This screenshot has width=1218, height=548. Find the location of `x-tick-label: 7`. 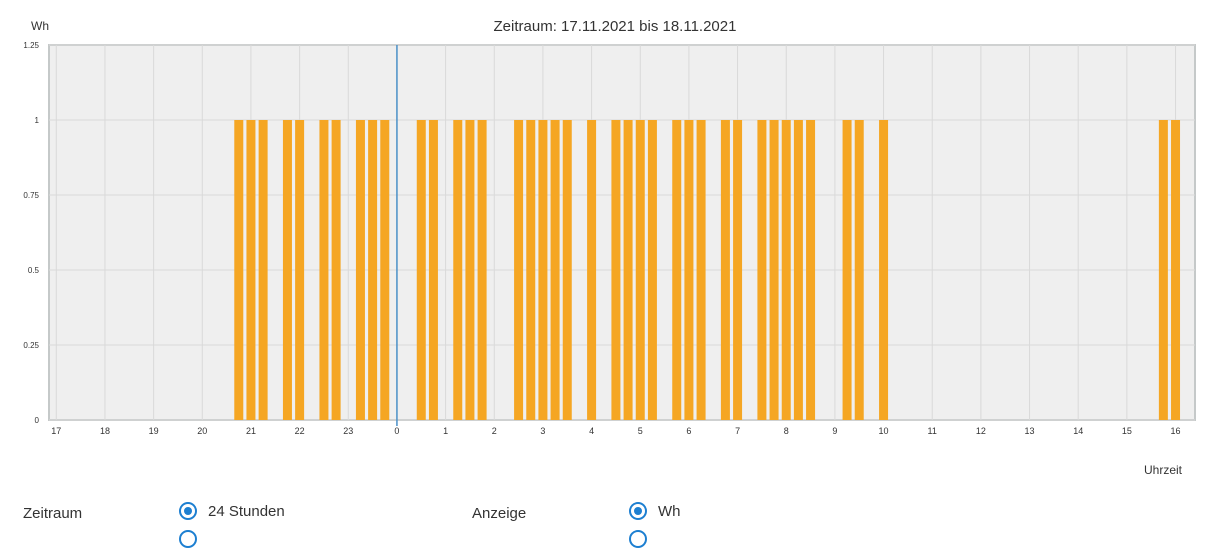

x-tick-label: 7 is located at coordinates (737, 431).